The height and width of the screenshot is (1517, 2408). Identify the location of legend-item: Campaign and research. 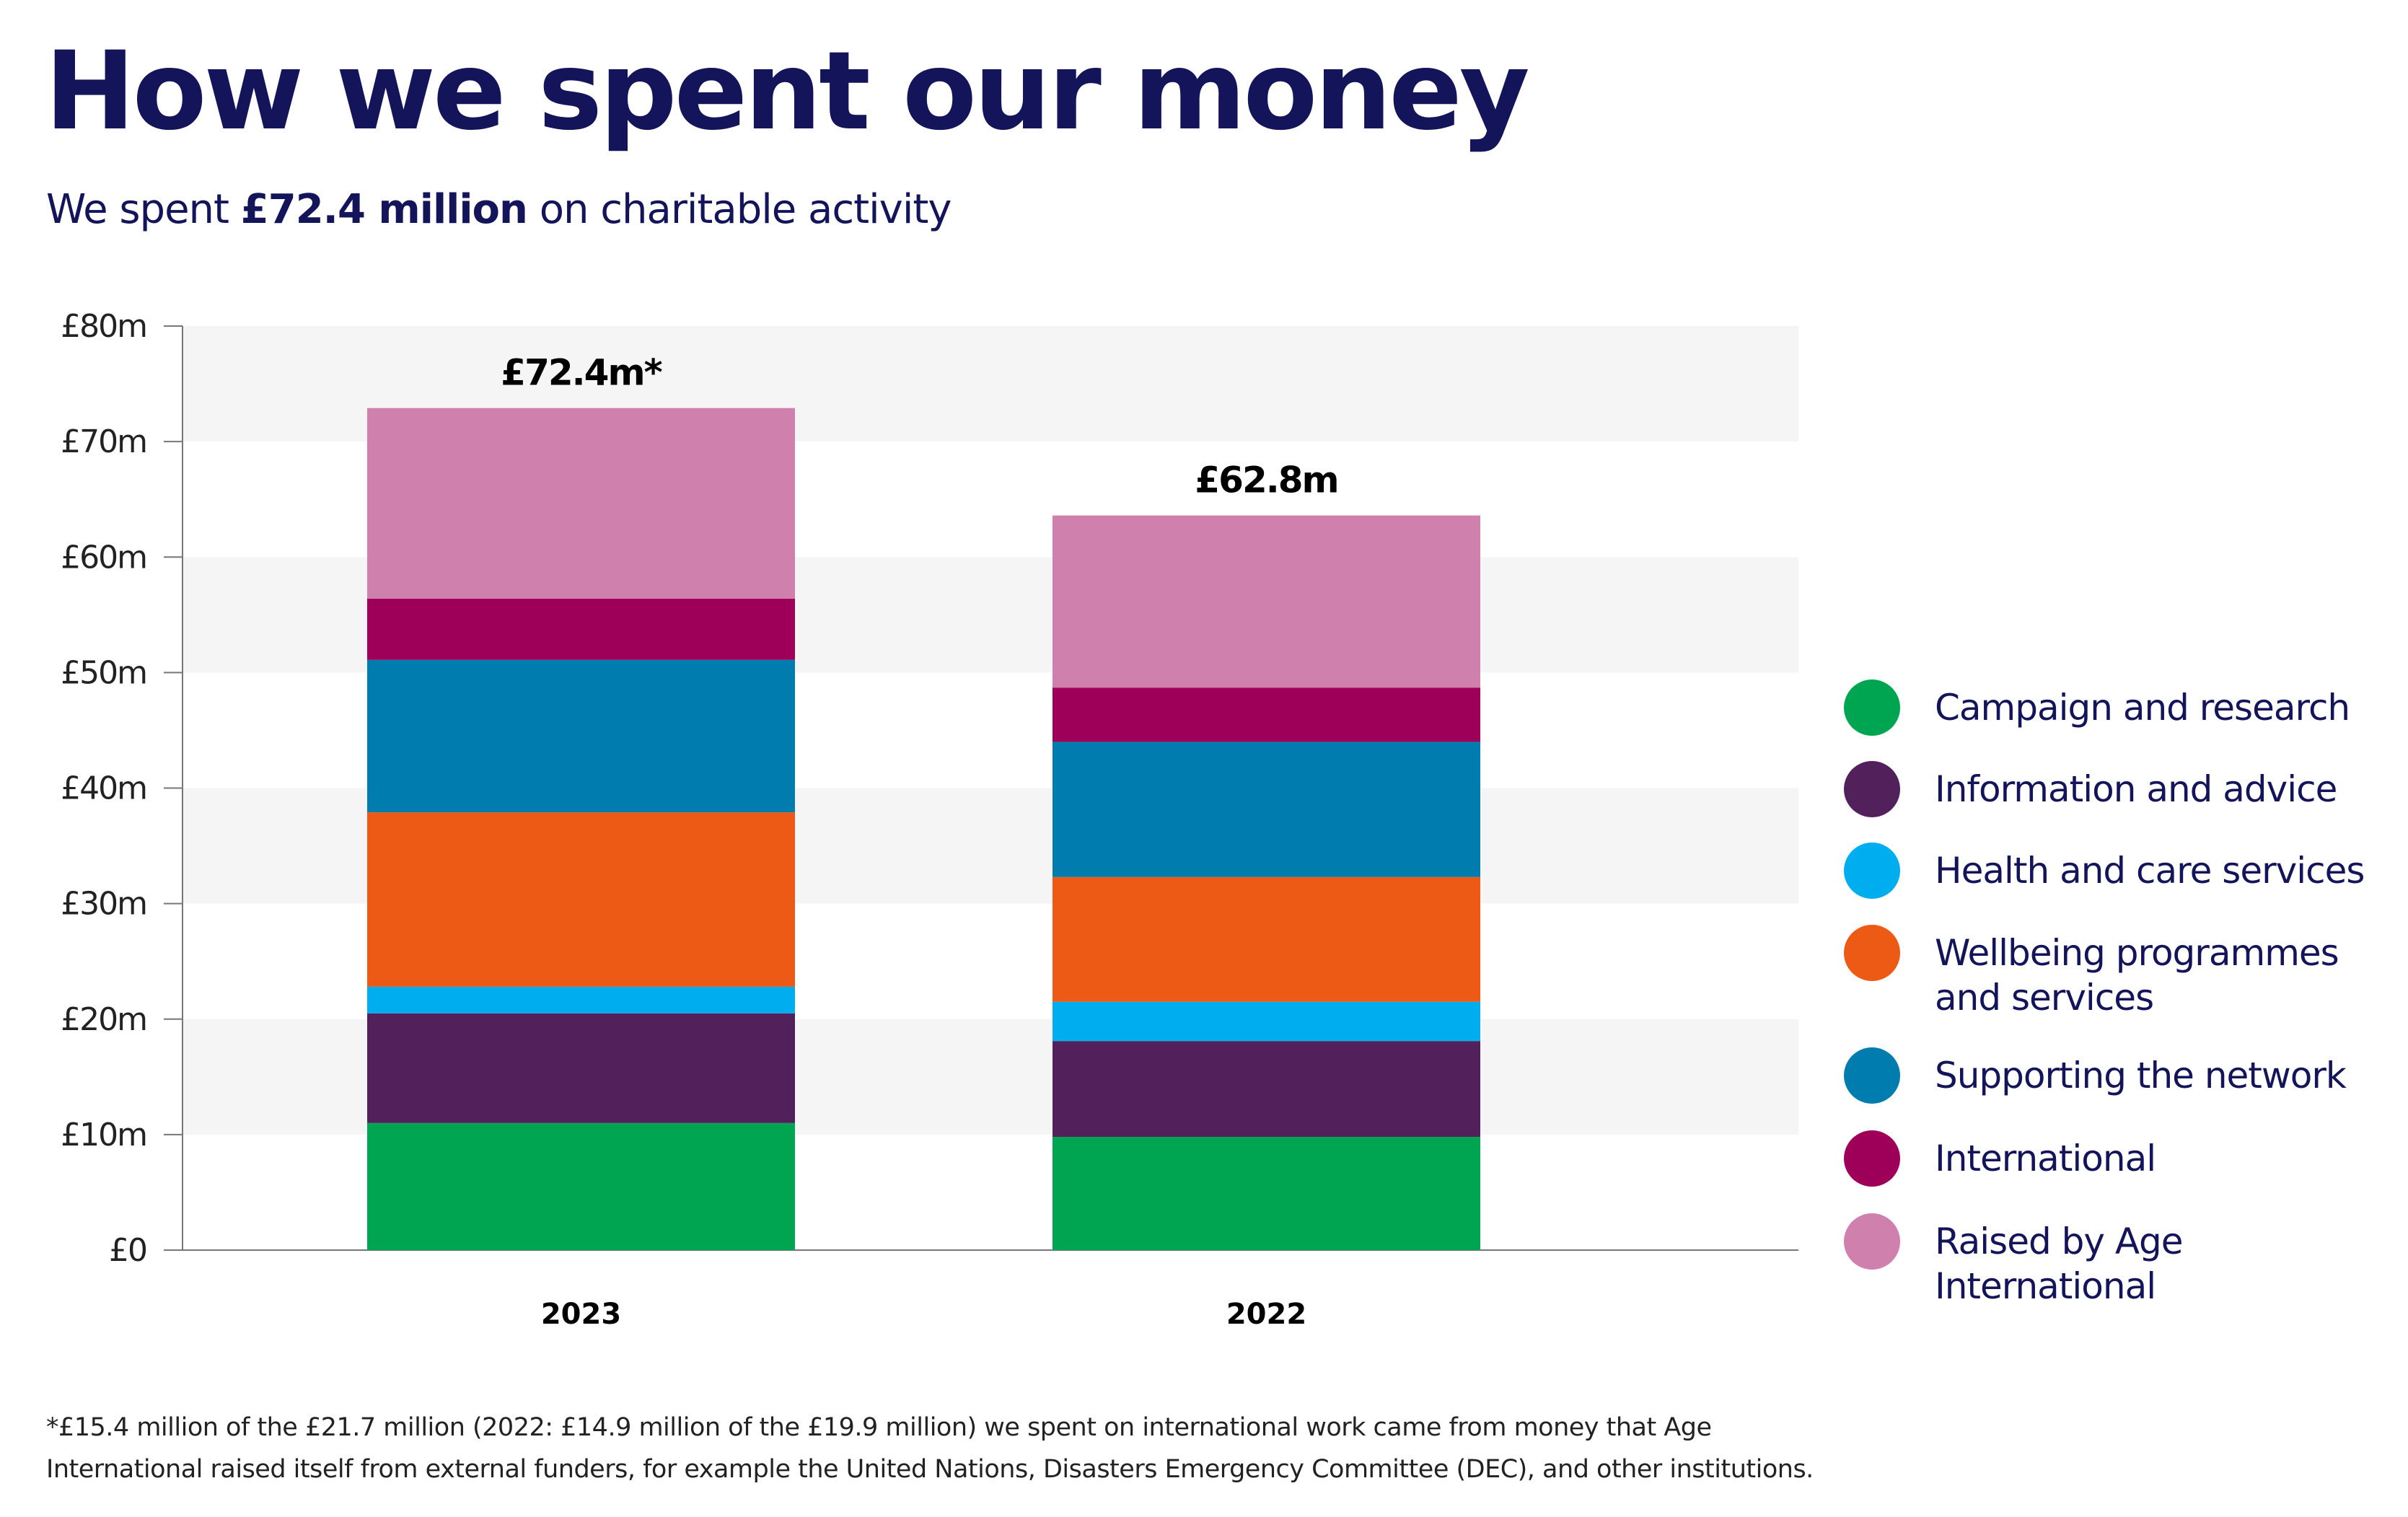
(2125, 708).